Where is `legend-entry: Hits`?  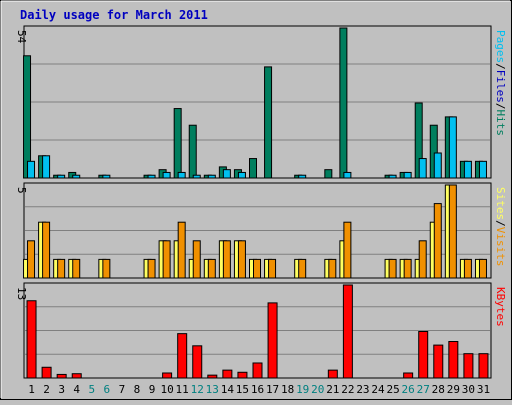
legend-entry: Hits is located at coordinates (500, 123).